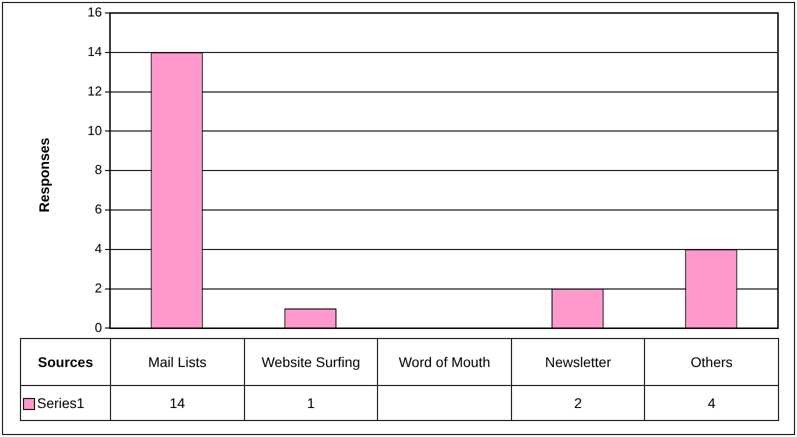  What do you see at coordinates (44, 175) in the screenshot?
I see `y-axis-title: Responses` at bounding box center [44, 175].